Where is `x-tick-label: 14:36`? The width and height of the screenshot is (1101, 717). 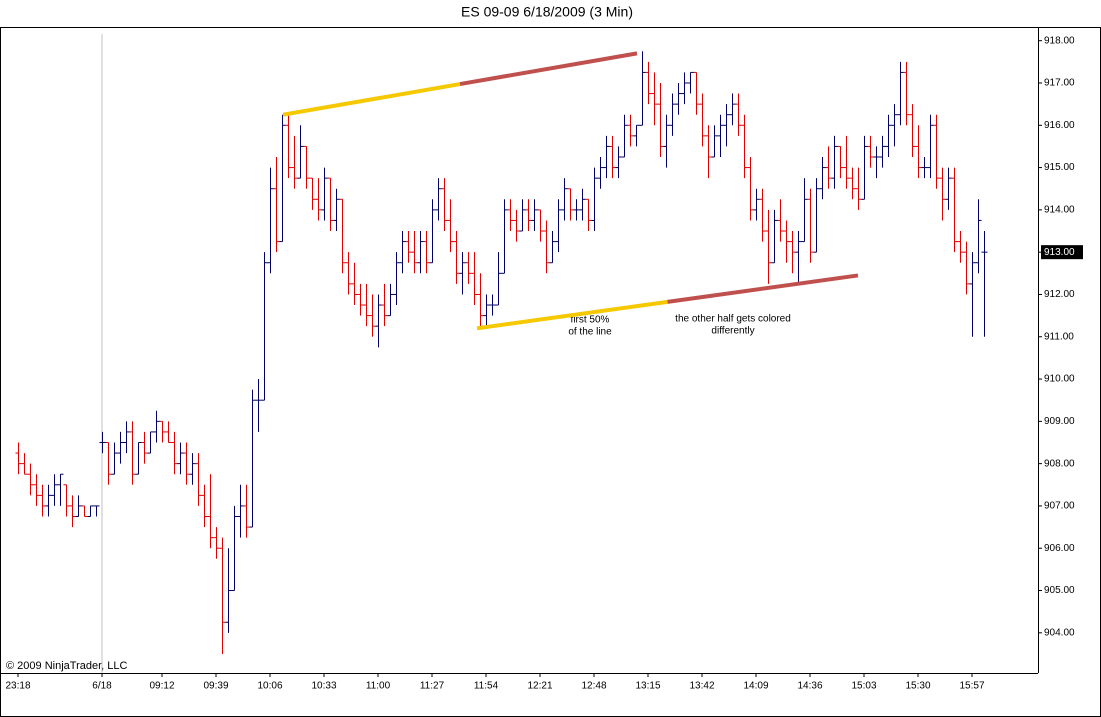 x-tick-label: 14:36 is located at coordinates (809, 686).